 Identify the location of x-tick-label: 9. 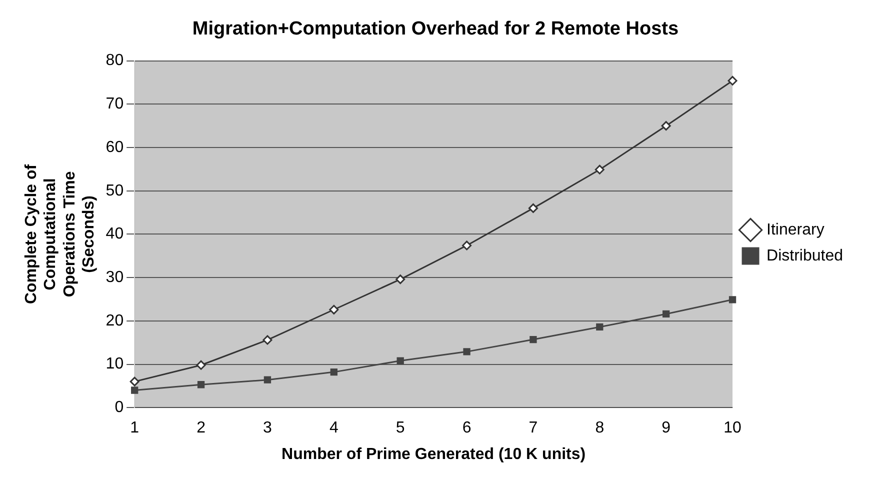
(666, 428).